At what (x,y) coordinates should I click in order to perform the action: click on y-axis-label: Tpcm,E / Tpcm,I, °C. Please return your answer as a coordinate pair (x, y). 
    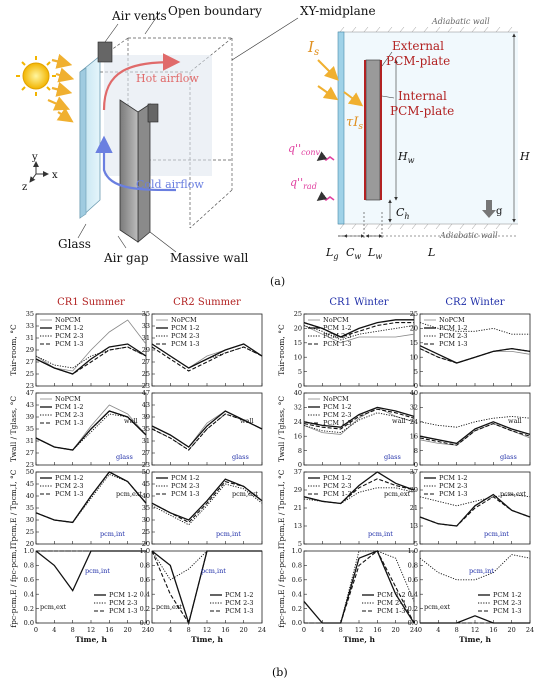
    Looking at the image, I should click on (13, 507).